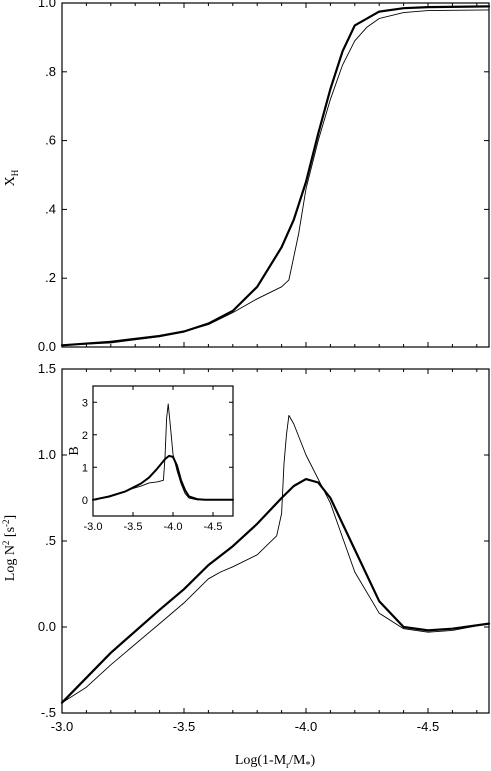  Describe the element at coordinates (74, 450) in the screenshot. I see `inset-y-axis-label: B` at that location.